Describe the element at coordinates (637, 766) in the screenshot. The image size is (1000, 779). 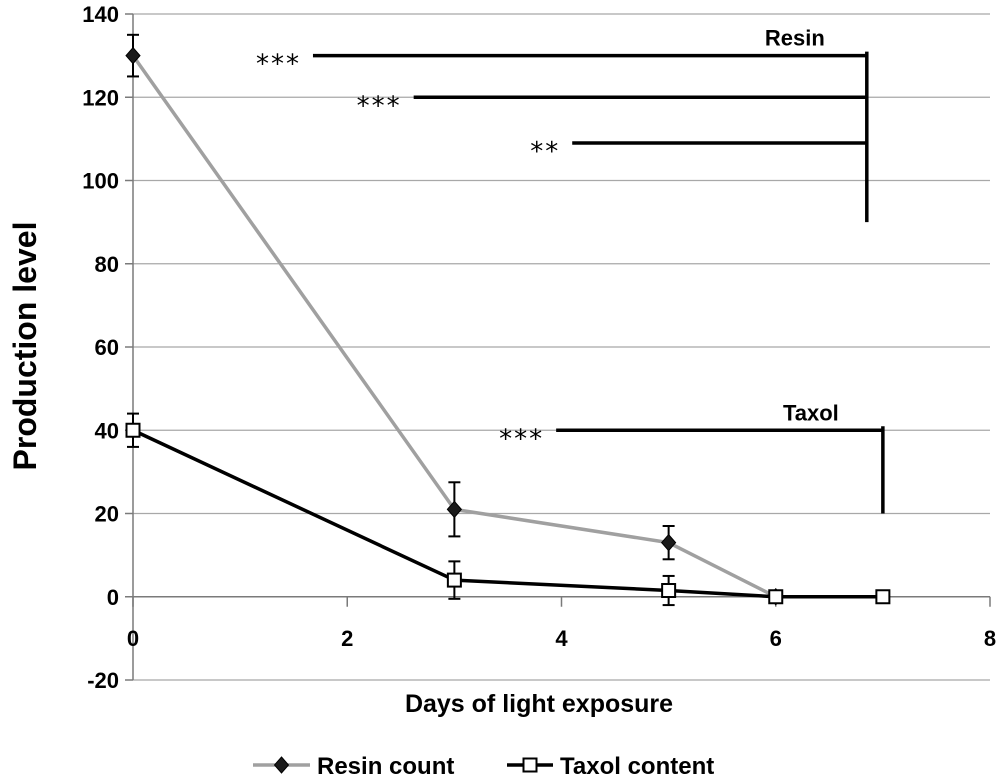
I see `legend-label: Taxol content` at that location.